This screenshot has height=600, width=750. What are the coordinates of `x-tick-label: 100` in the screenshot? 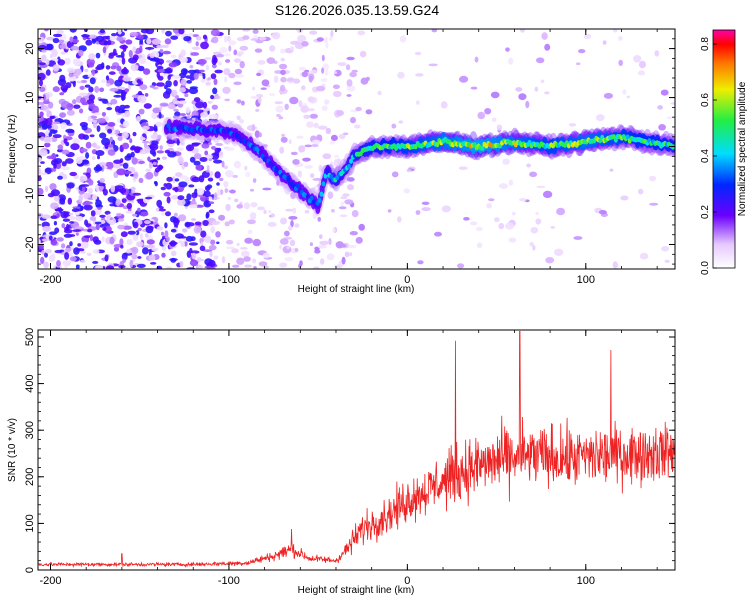 It's located at (586, 581).